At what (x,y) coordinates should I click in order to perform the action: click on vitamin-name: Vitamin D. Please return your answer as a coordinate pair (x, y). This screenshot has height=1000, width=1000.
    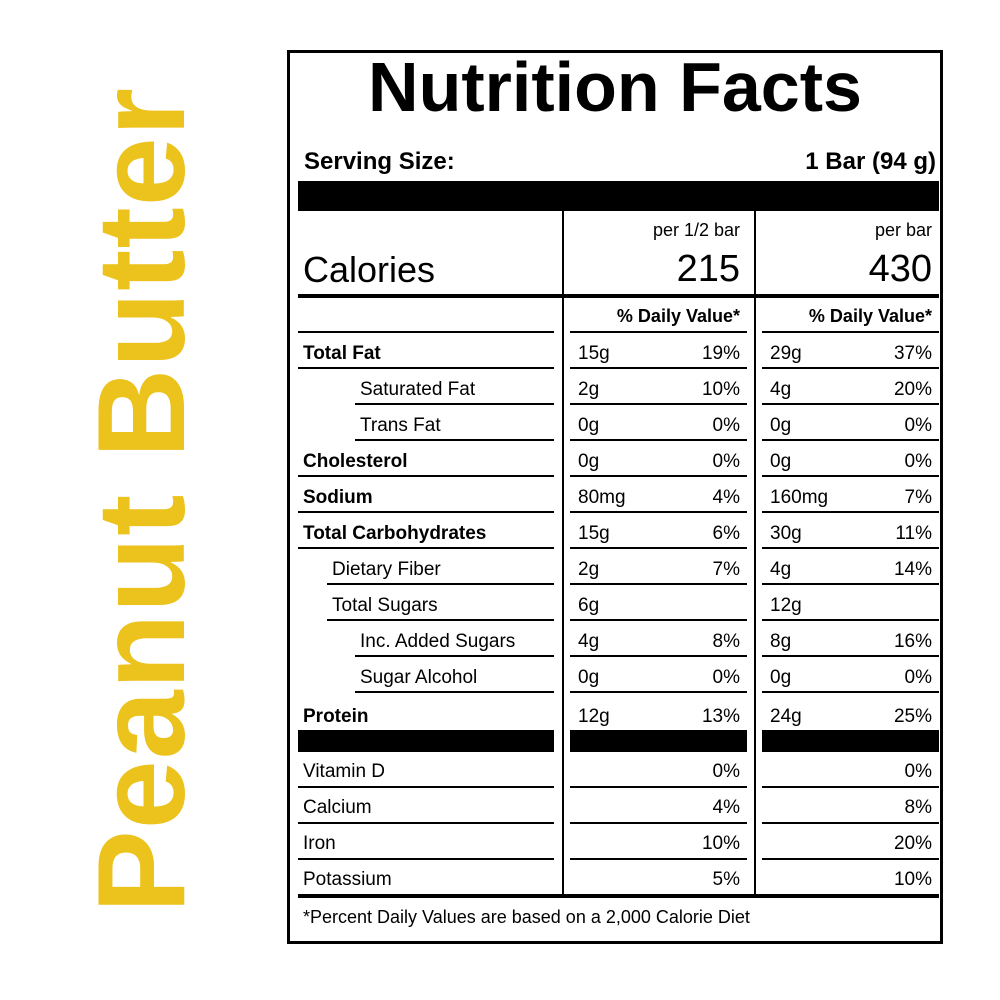
    Looking at the image, I should click on (344, 771).